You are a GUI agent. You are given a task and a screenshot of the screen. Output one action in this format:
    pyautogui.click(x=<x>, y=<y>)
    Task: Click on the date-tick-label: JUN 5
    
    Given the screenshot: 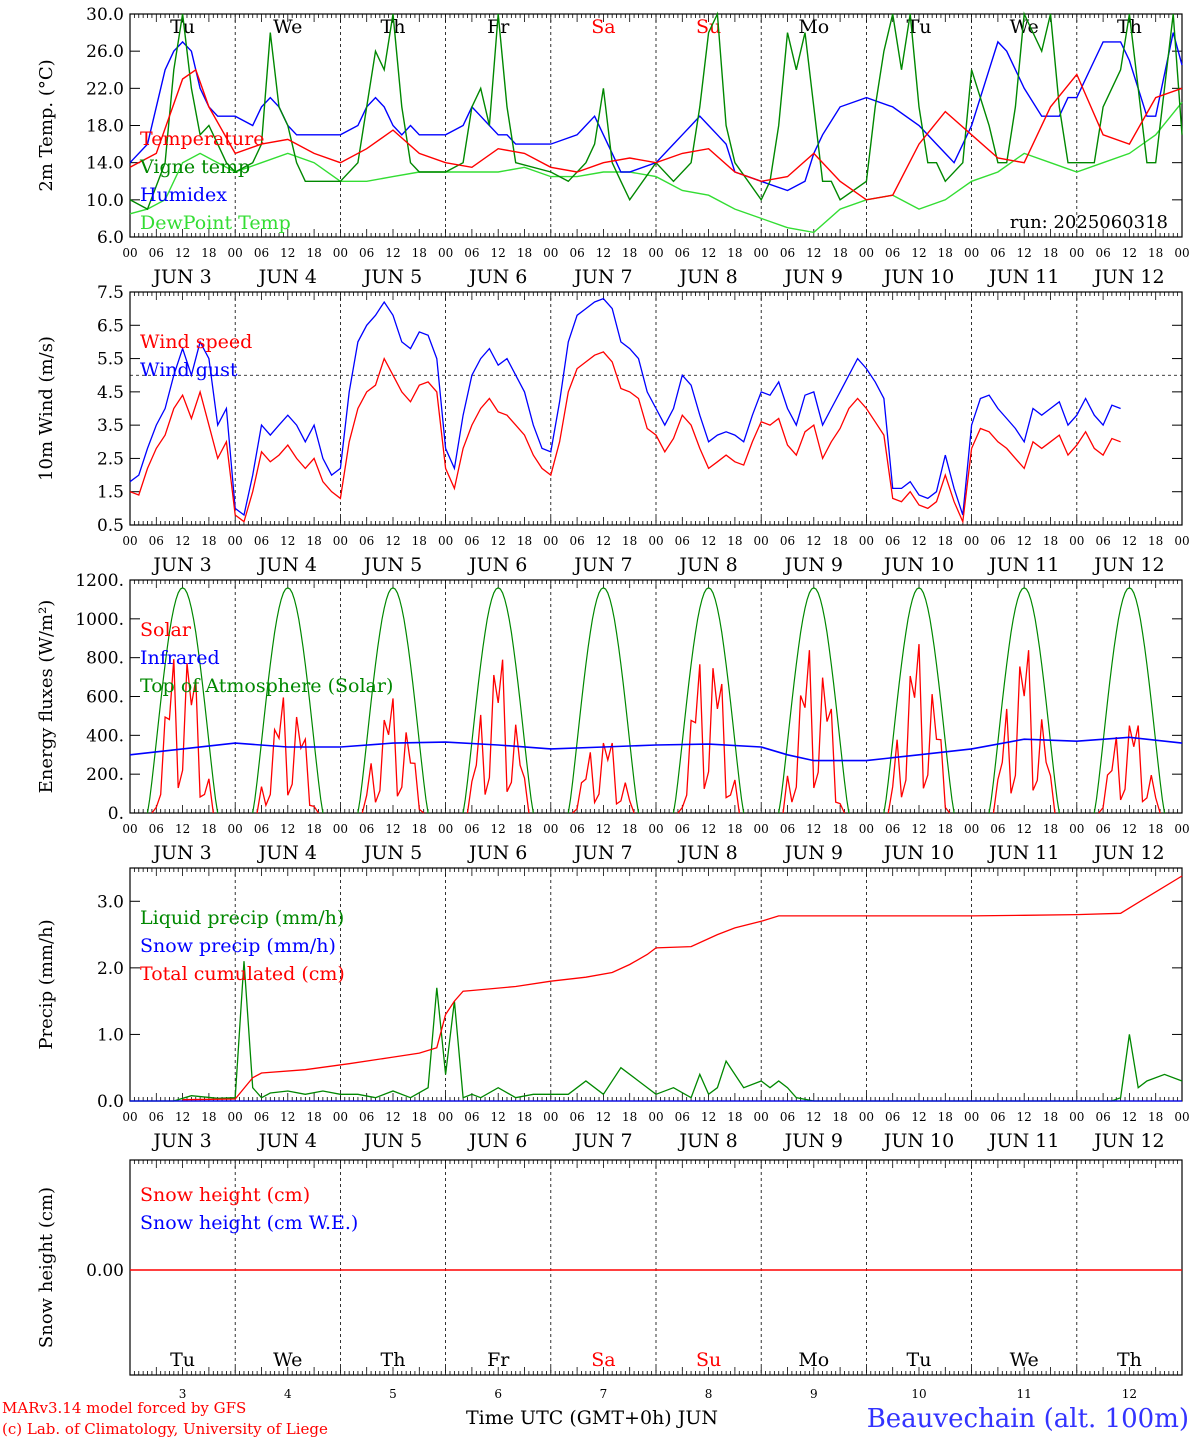 What is the action you would take?
    pyautogui.click(x=392, y=853)
    